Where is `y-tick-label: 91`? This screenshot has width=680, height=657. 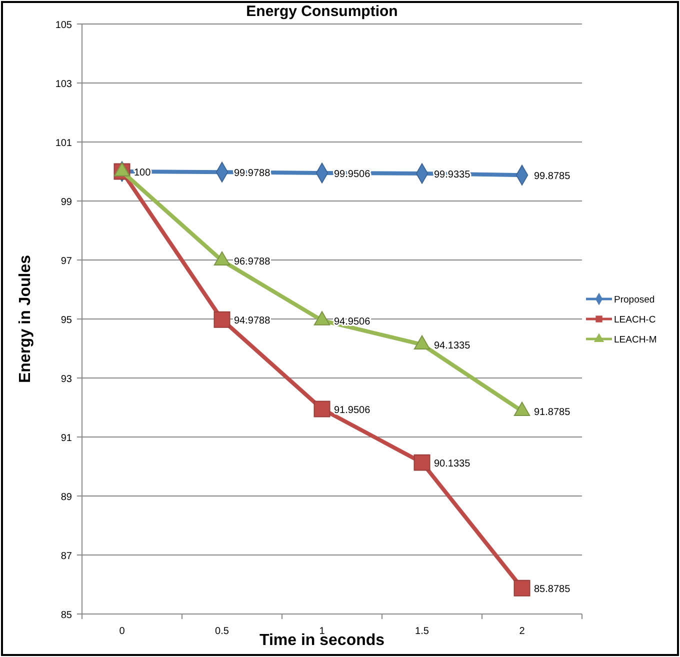 y-tick-label: 91 is located at coordinates (66, 438).